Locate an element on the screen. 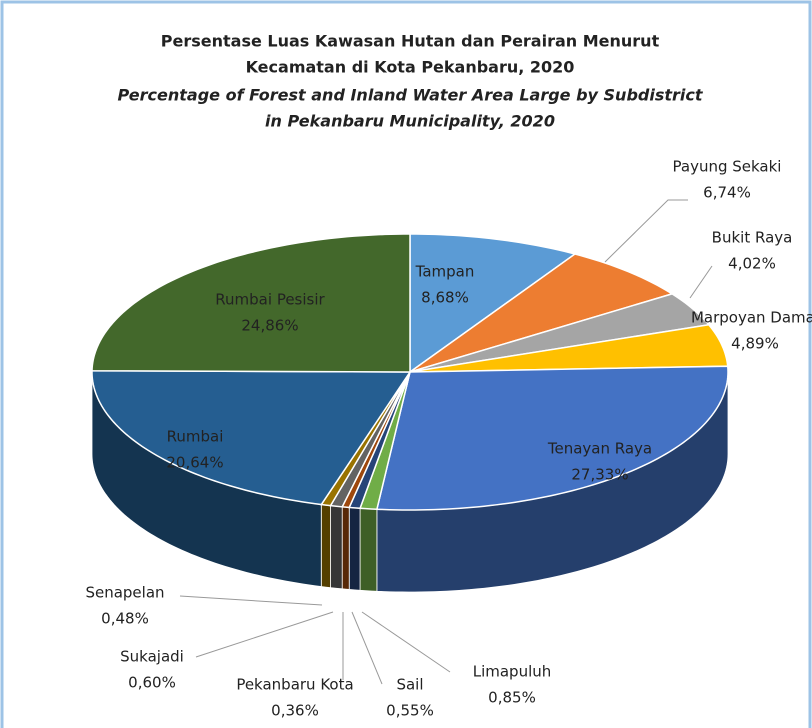 The image size is (812, 728). slice-label: Tenayan Raya is located at coordinates (599, 449).